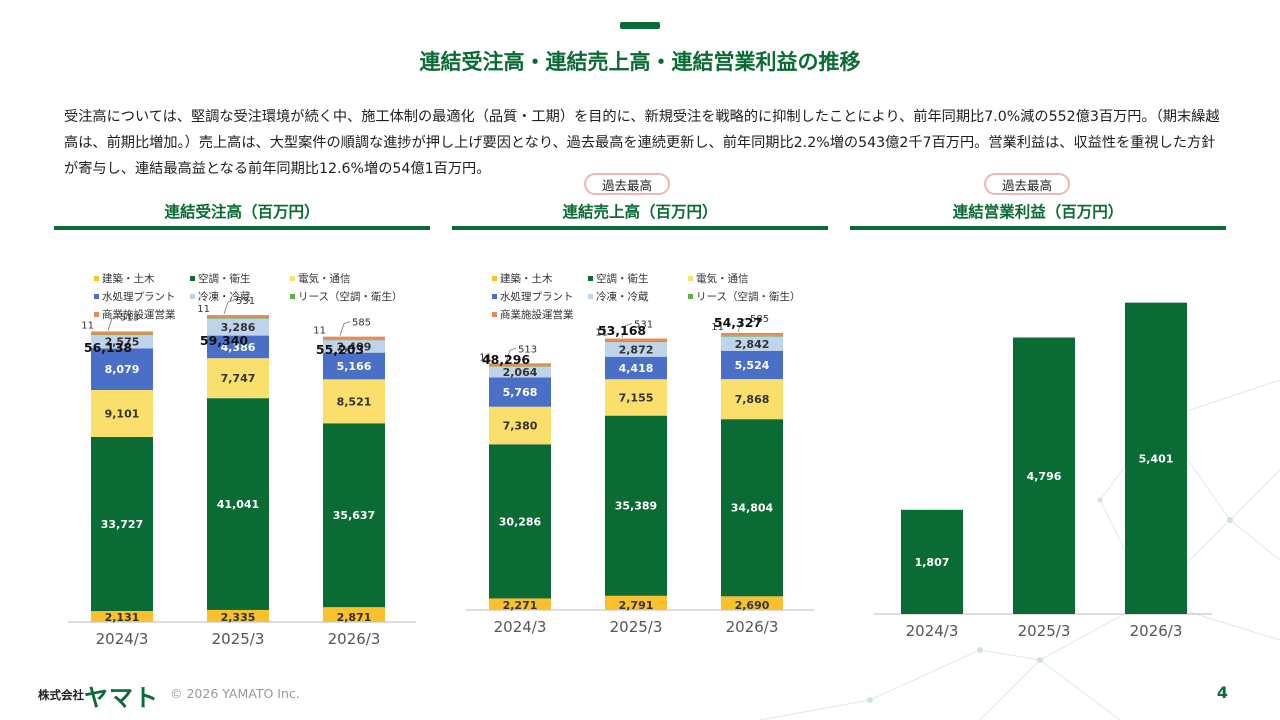 The image size is (1280, 720). What do you see at coordinates (636, 349) in the screenshot?
I see `sales-segment-label: 2,872` at bounding box center [636, 349].